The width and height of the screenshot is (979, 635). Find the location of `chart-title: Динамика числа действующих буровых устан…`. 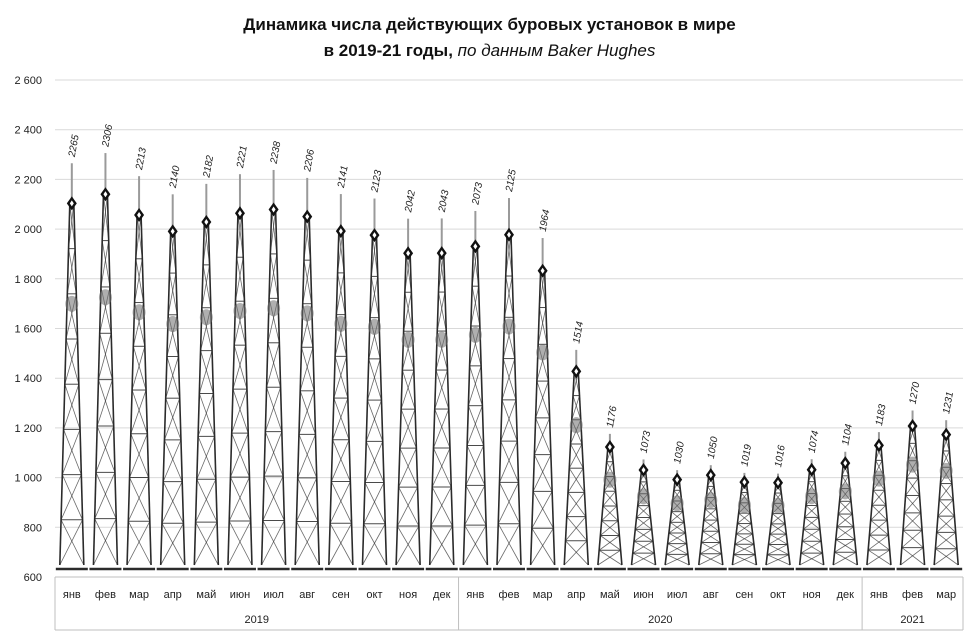

chart-title: Динамика числа действующих буровых устан… is located at coordinates (489, 24).